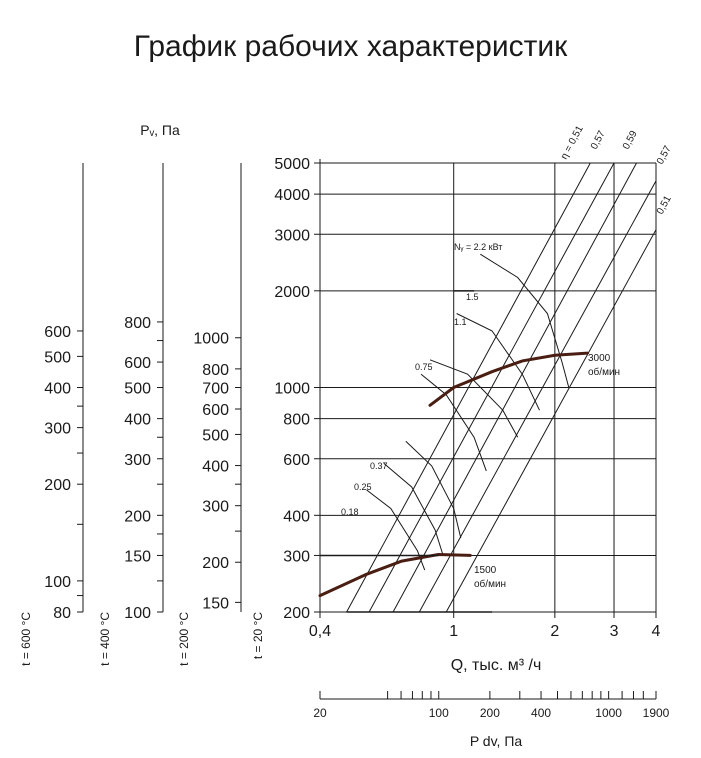  What do you see at coordinates (554, 631) in the screenshot?
I see `x-tick-label: 2` at bounding box center [554, 631].